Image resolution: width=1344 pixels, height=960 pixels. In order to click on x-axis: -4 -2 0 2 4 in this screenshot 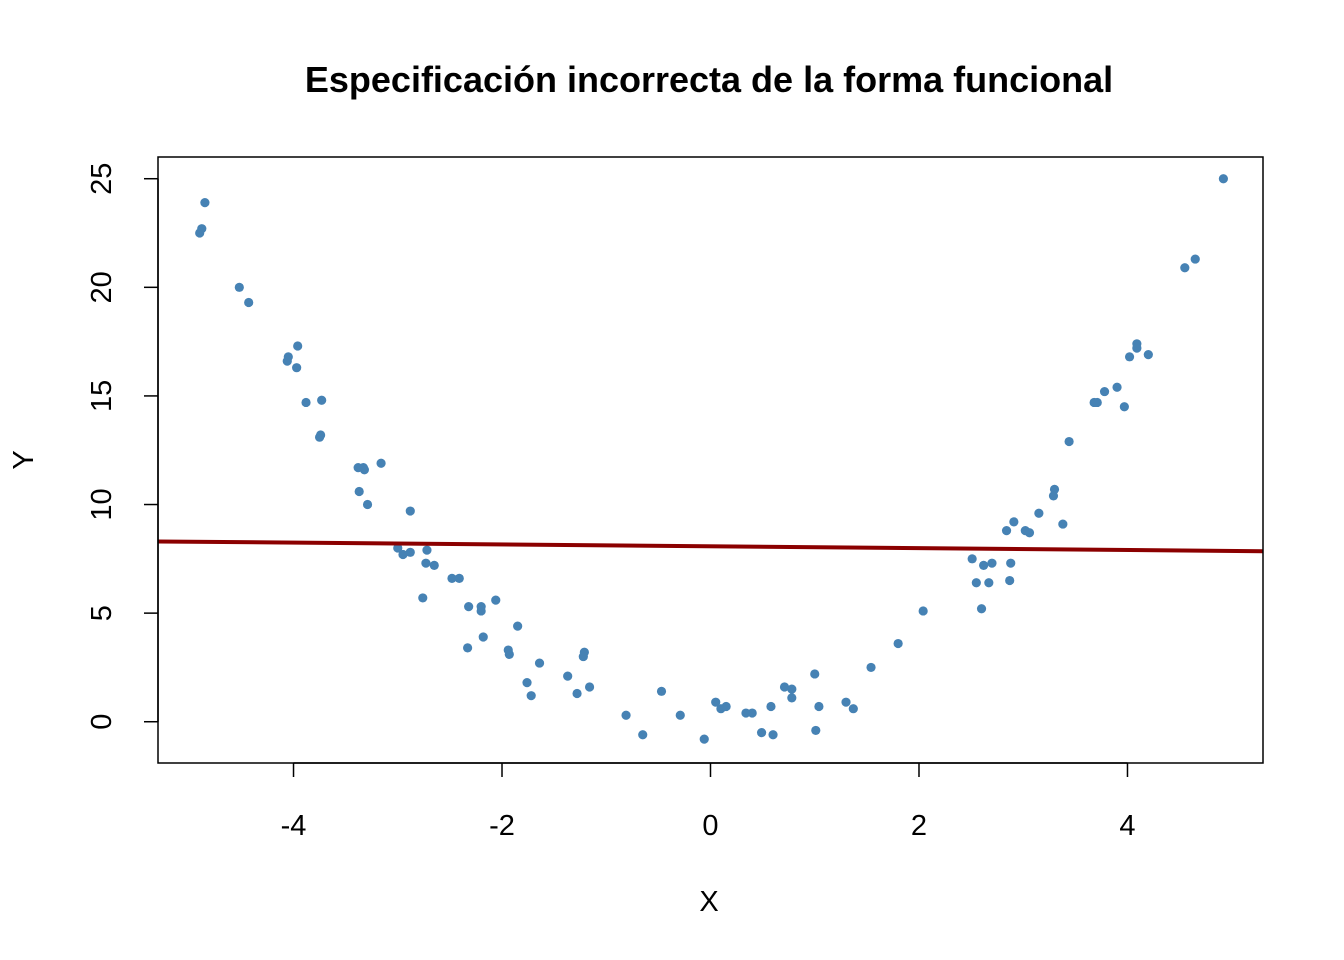, I will do `click(708, 802)`.